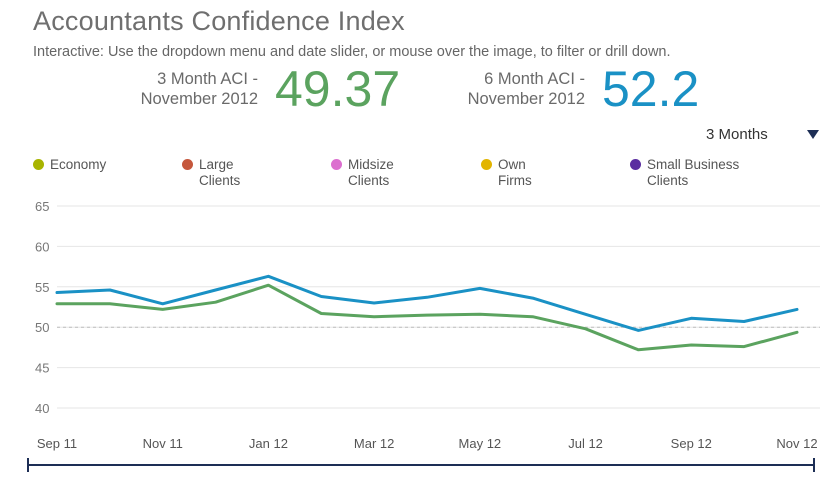 This screenshot has width=840, height=487. What do you see at coordinates (635, 164) in the screenshot?
I see `legend-dot-small-business-clients` at bounding box center [635, 164].